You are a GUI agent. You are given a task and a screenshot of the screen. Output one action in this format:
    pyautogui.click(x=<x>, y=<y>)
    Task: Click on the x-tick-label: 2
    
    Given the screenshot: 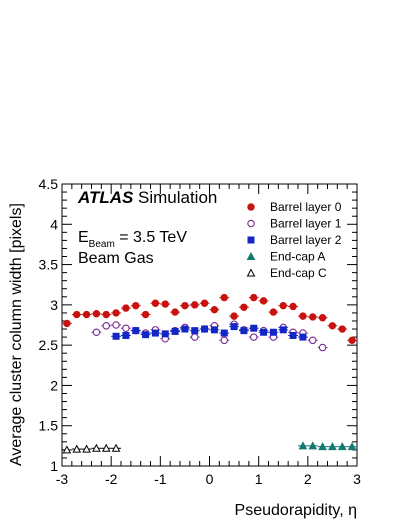 What is the action you would take?
    pyautogui.click(x=308, y=479)
    